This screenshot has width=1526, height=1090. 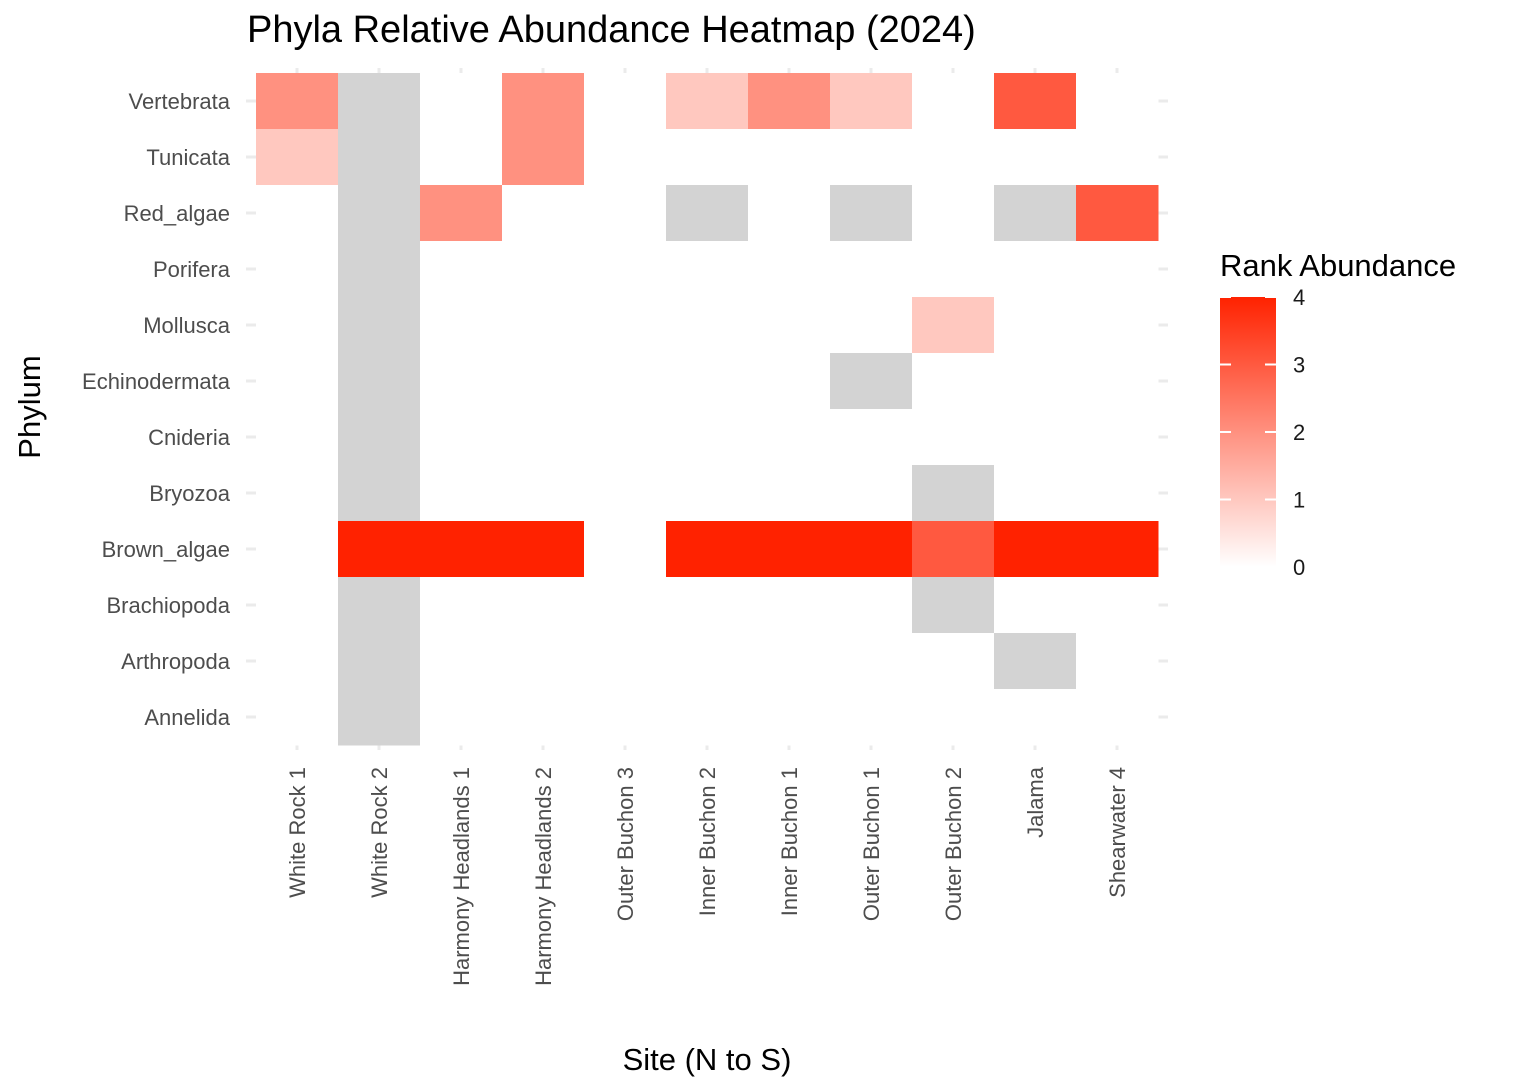 I want to click on y-tick-label: Brown_algae, so click(x=166, y=549).